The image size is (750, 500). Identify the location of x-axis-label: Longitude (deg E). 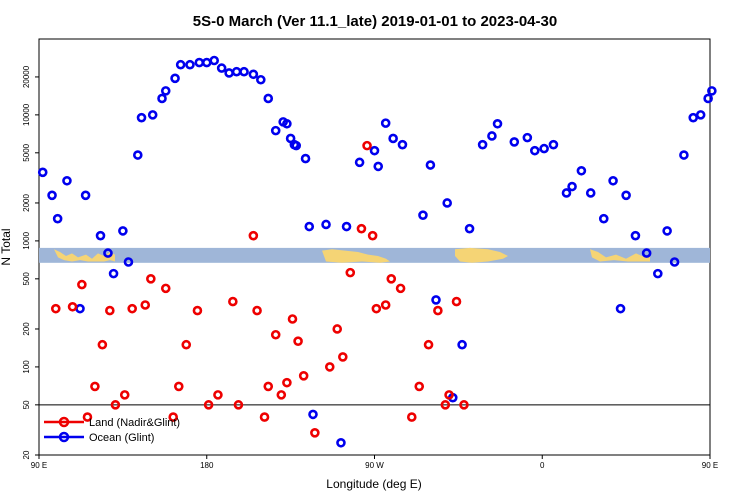
(373, 484).